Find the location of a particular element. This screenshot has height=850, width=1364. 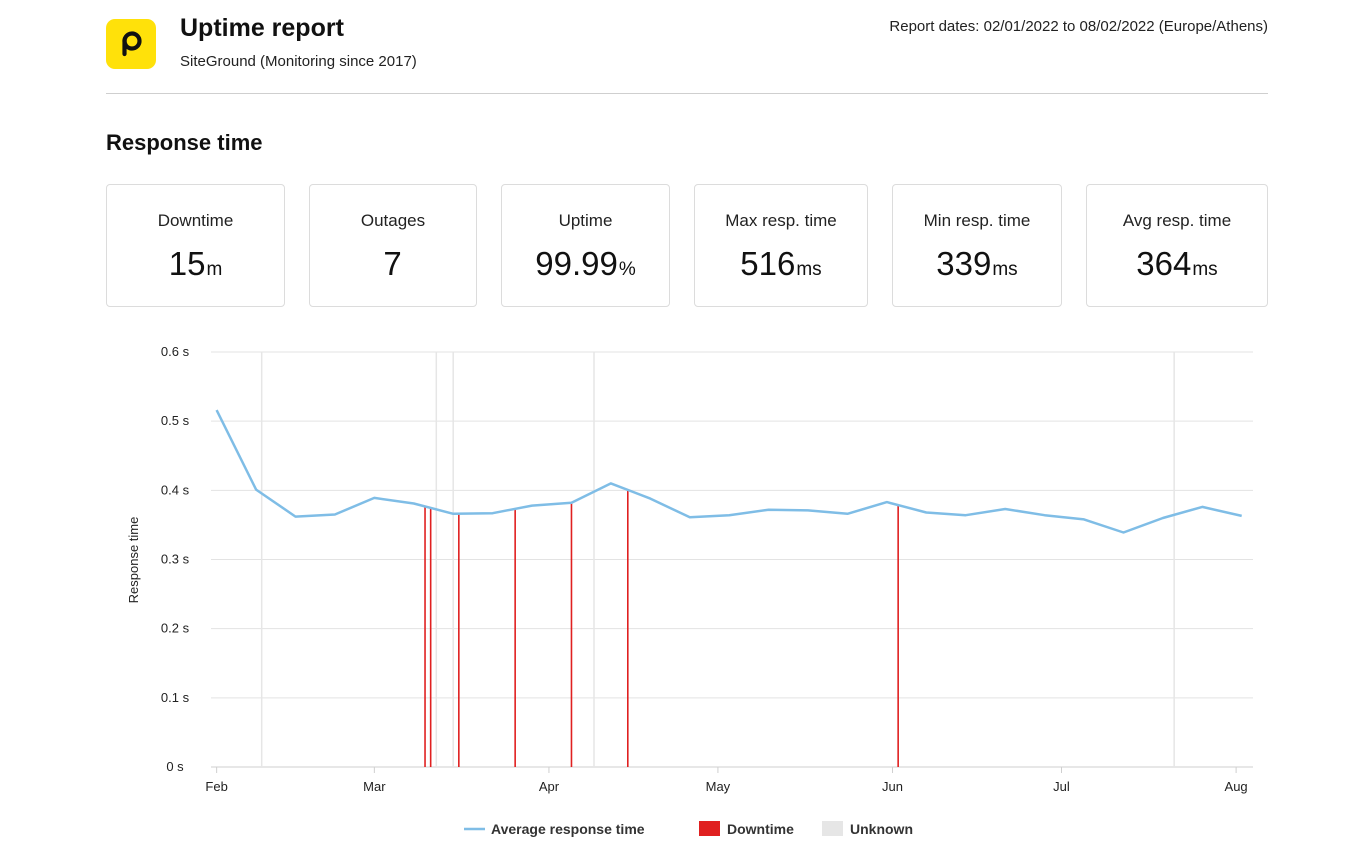

stat-card-min-resp-time: Min resp. time 339ms is located at coordinates (977, 245).